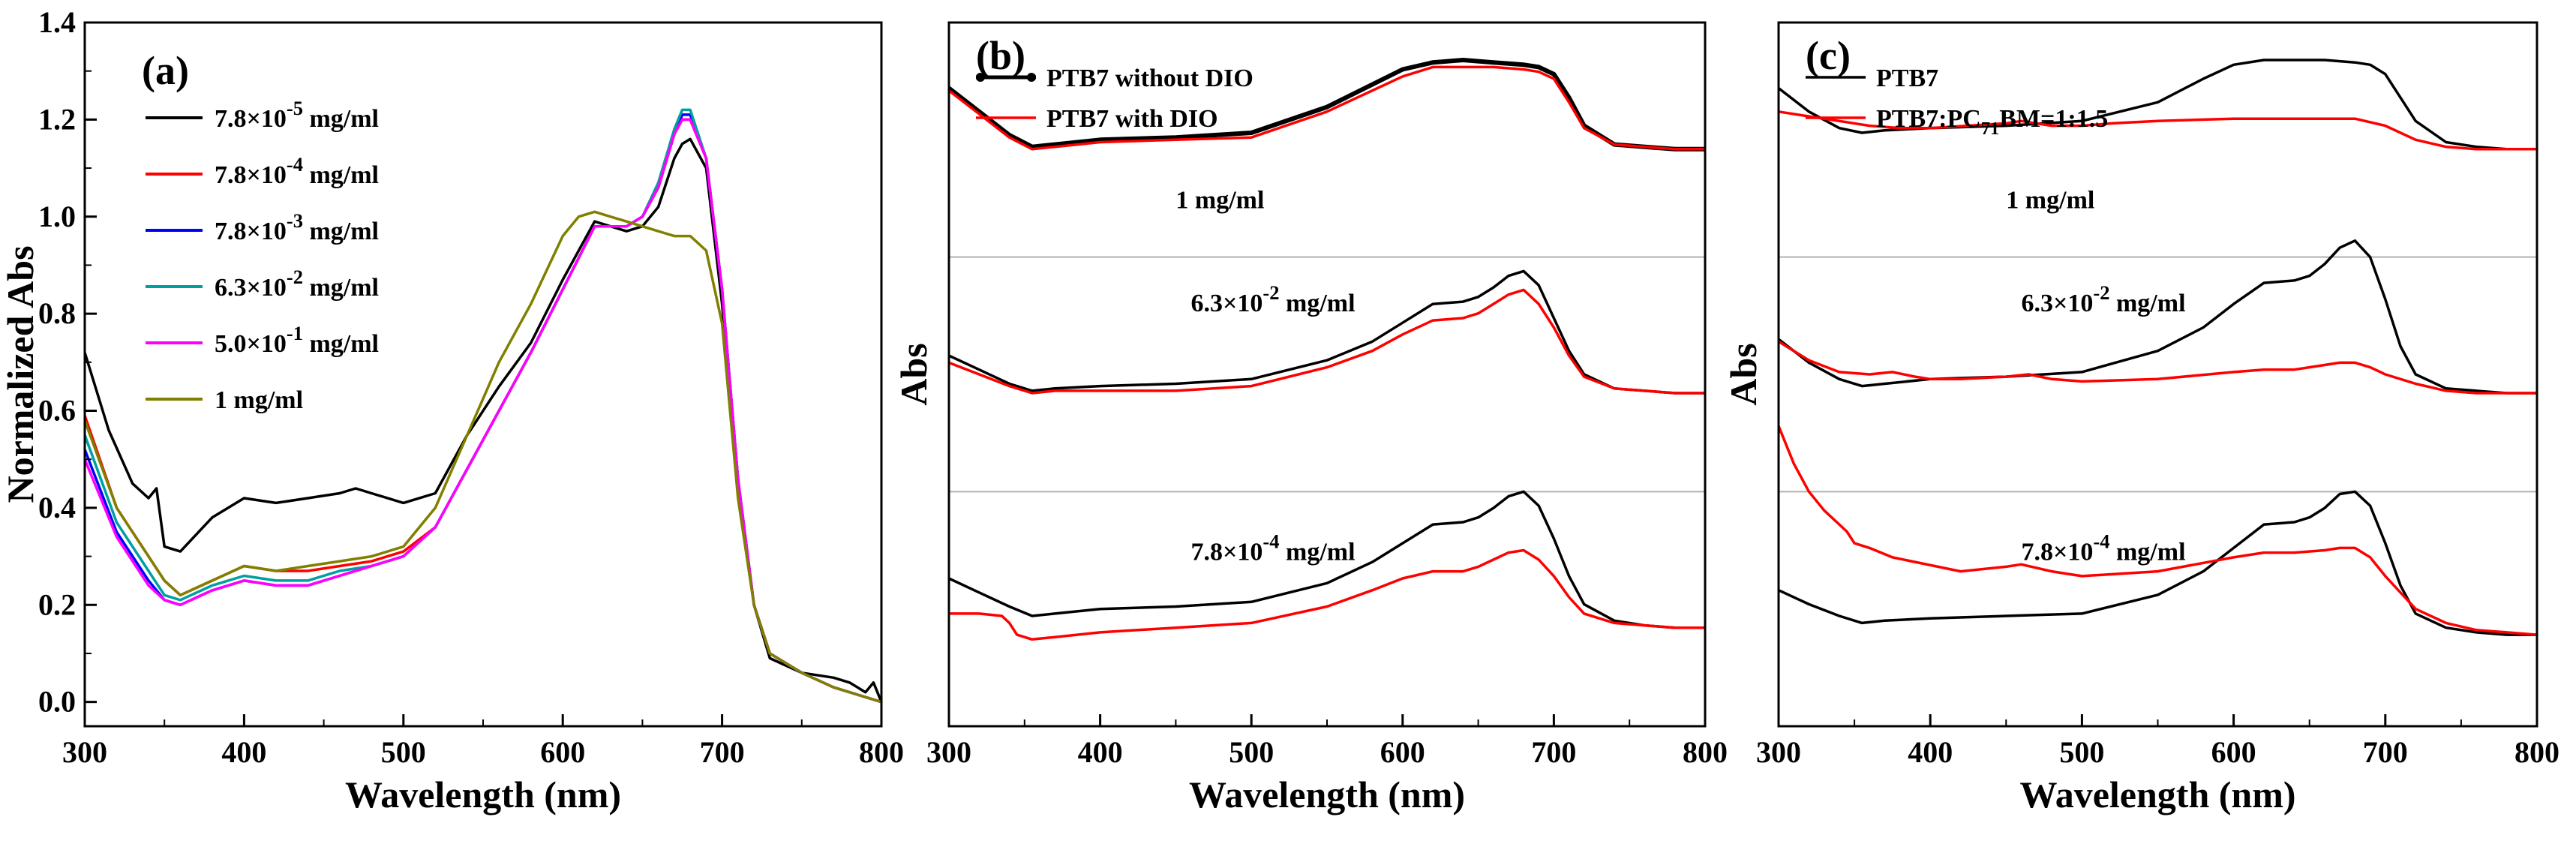 Image resolution: width=2576 pixels, height=841 pixels. What do you see at coordinates (1000, 55) in the screenshot?
I see `panel-label: (b)` at bounding box center [1000, 55].